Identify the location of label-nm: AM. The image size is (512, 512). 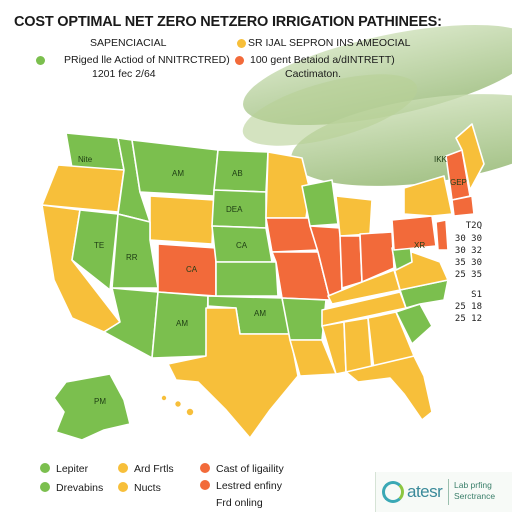
(182, 323).